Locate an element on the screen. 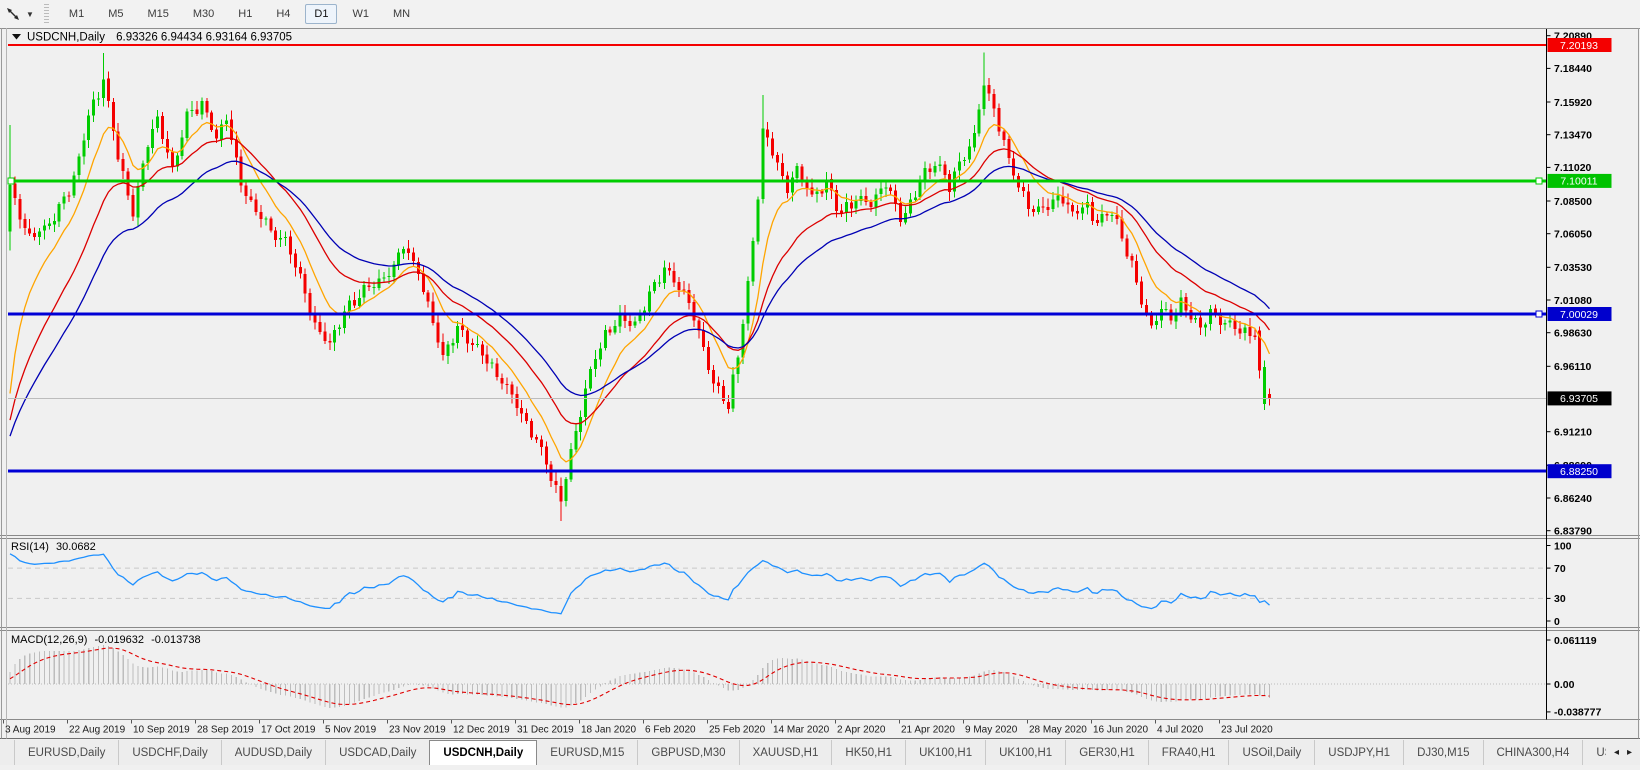  rsi-label: RSI(14) 30.0682 is located at coordinates (53, 547).